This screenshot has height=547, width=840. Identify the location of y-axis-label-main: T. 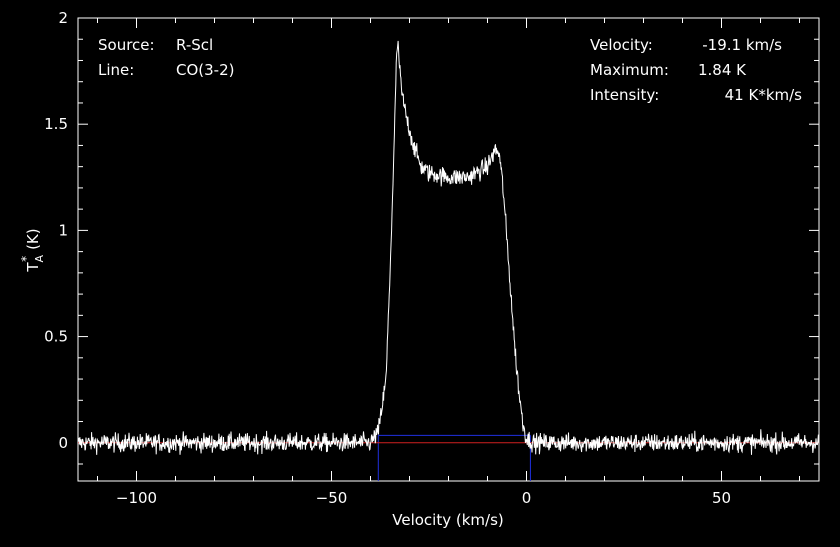
(33, 267).